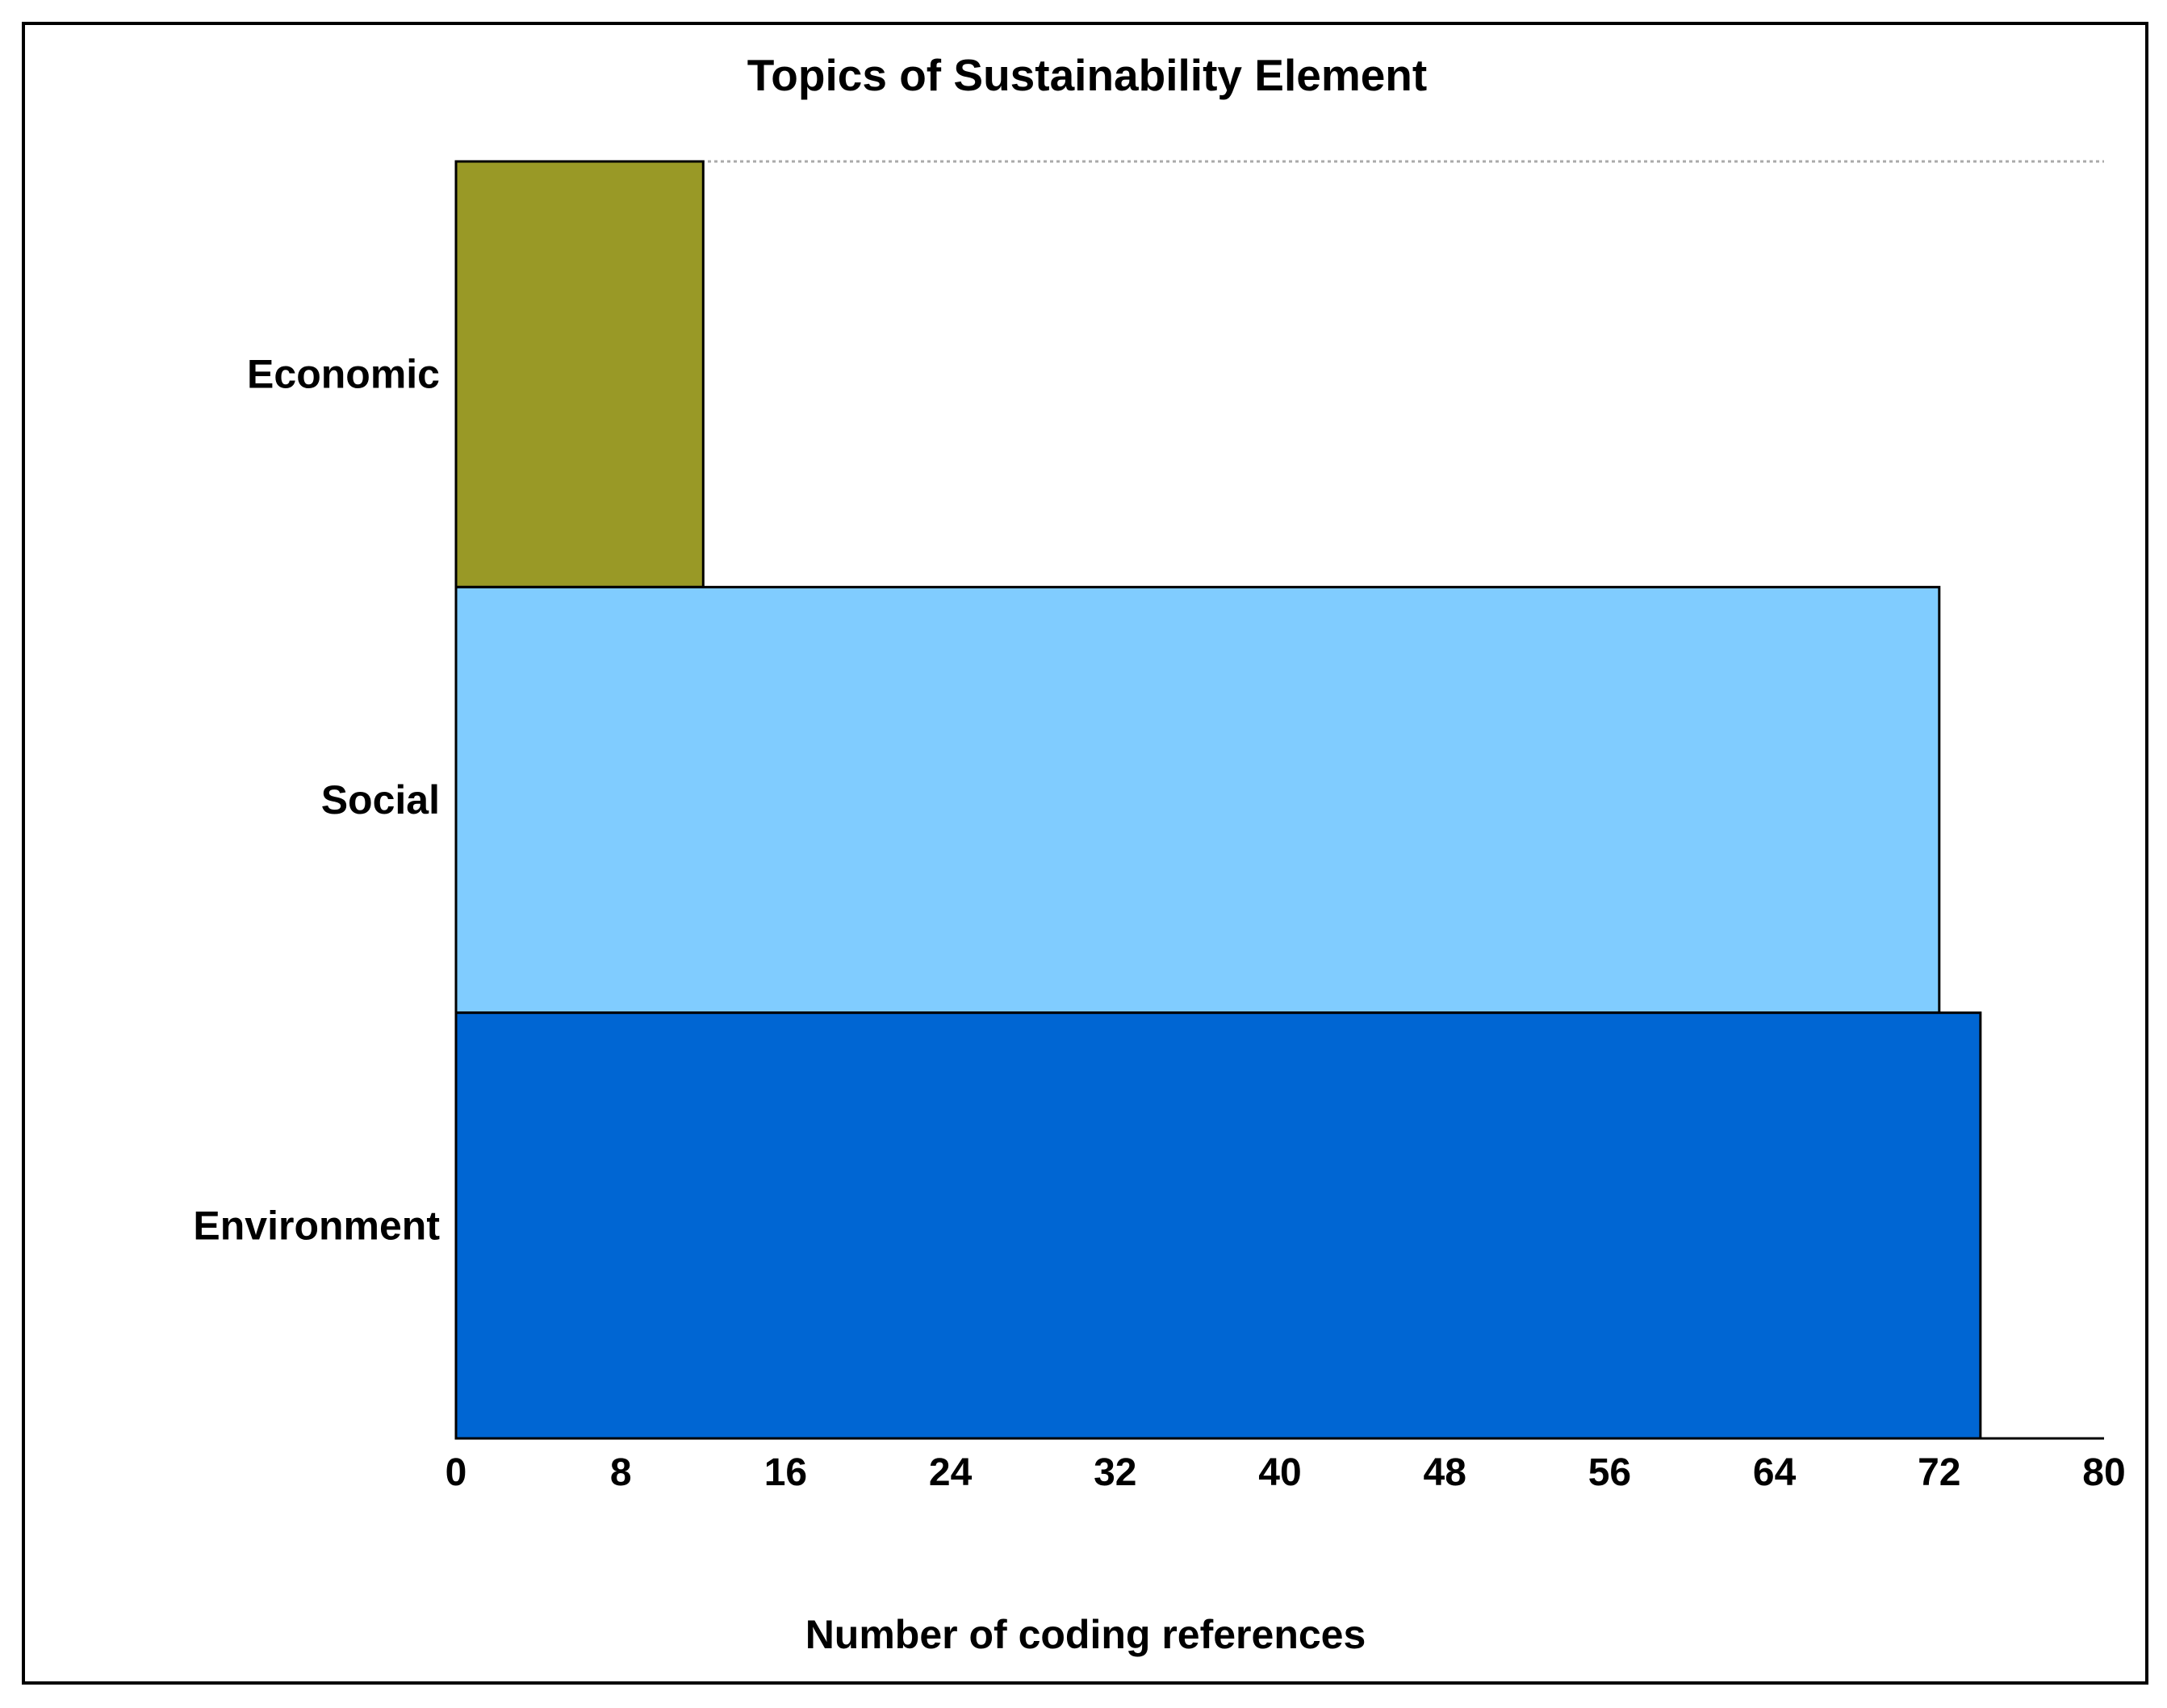 The width and height of the screenshot is (2167, 1708). Describe the element at coordinates (1279, 1472) in the screenshot. I see `x-tick-label: 40` at that location.